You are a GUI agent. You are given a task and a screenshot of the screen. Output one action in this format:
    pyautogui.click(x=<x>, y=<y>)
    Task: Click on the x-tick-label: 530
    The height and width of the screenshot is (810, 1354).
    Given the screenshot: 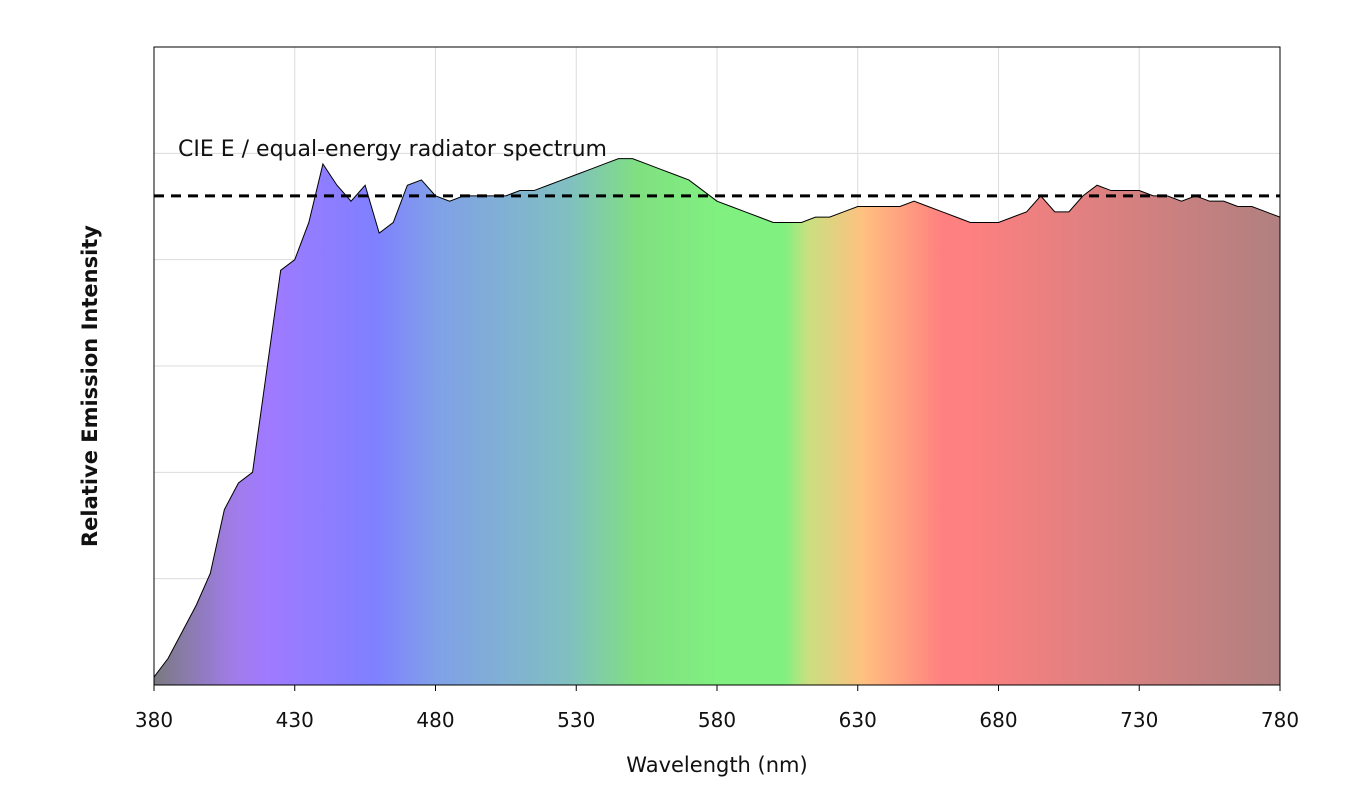 What is the action you would take?
    pyautogui.click(x=576, y=720)
    